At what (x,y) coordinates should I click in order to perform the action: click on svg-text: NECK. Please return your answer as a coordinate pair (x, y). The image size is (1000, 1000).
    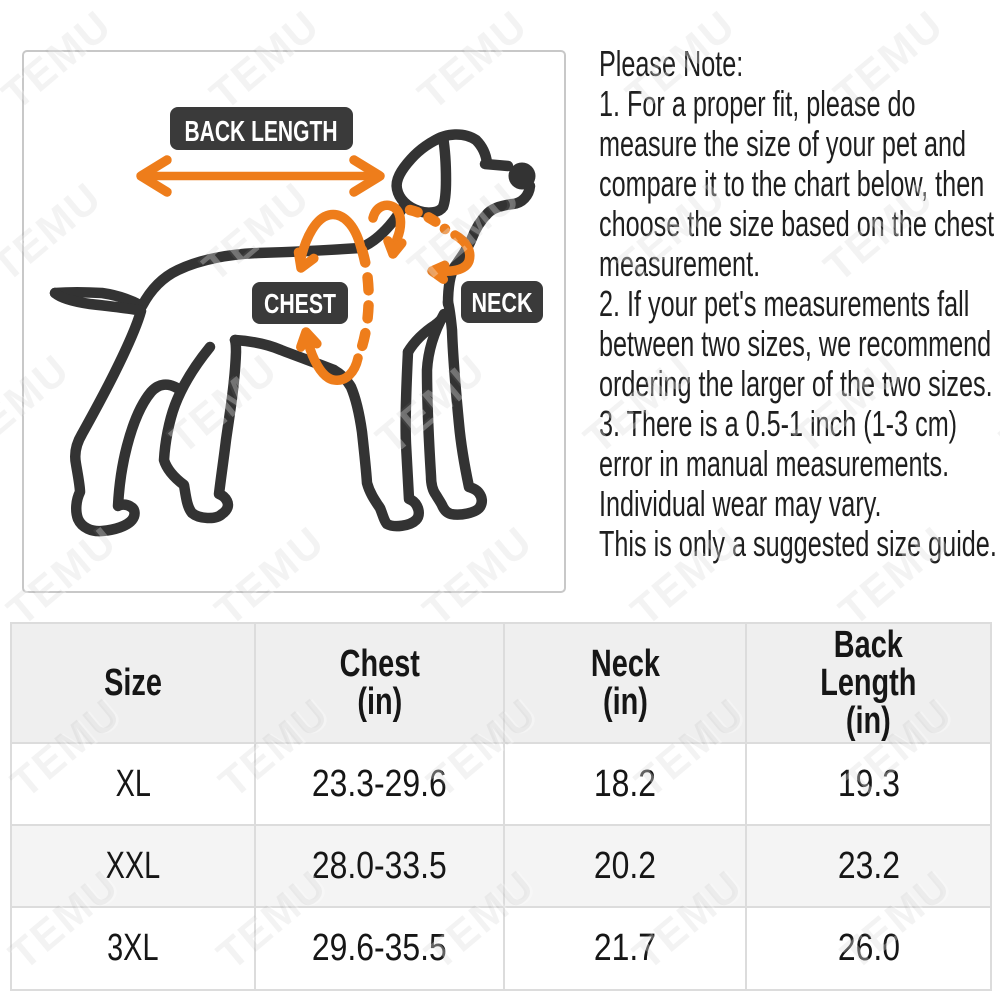
    Looking at the image, I should click on (502, 302).